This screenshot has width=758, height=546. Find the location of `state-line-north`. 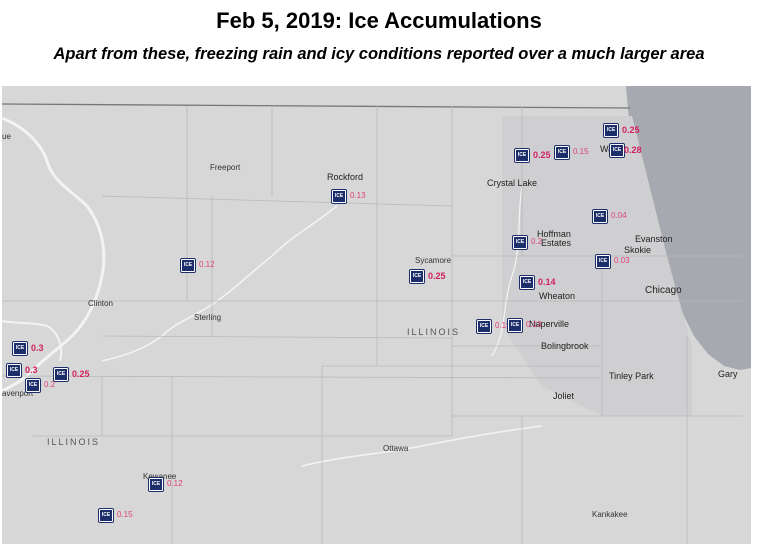

state-line-north is located at coordinates (316, 106).